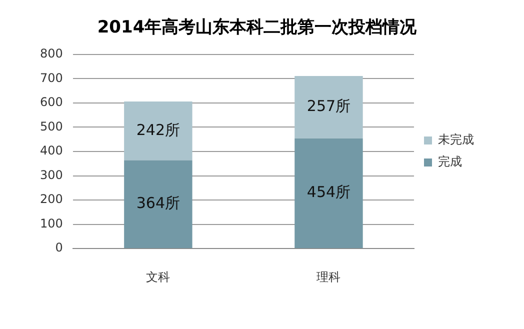  Describe the element at coordinates (51, 223) in the screenshot. I see `y-tick-label: 100` at that location.